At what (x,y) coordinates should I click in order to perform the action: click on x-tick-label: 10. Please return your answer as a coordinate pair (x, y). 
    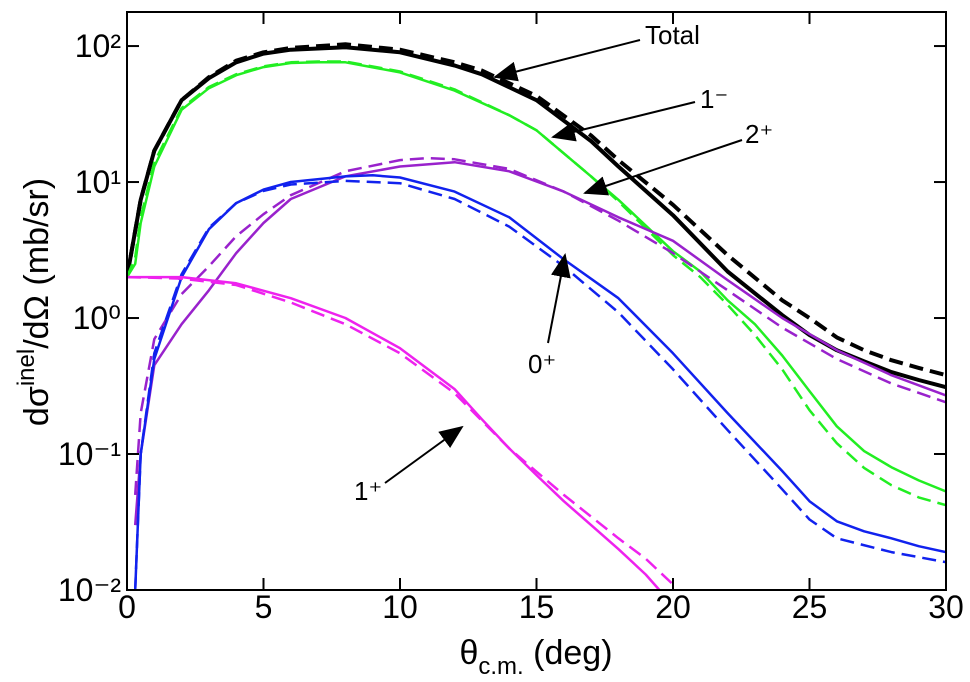
    Looking at the image, I should click on (400, 607).